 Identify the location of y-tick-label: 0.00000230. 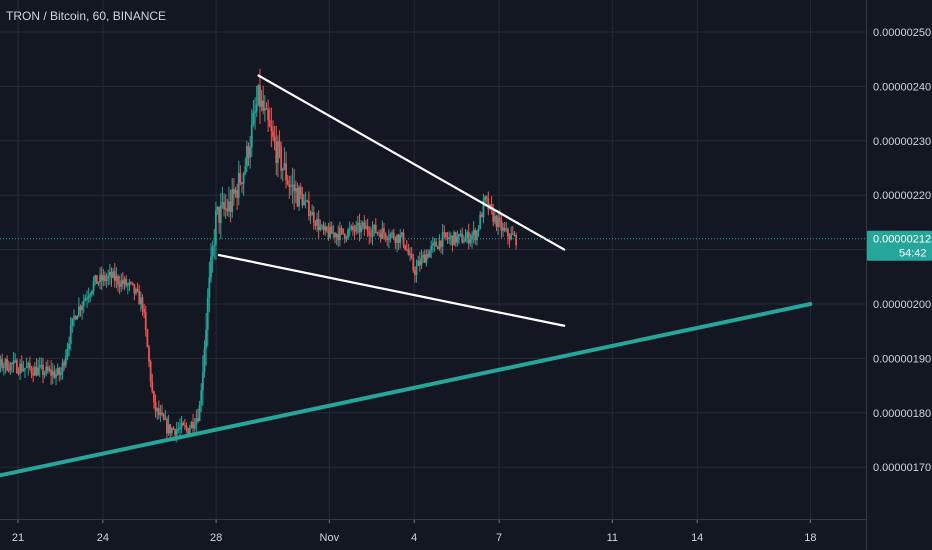
(902, 142).